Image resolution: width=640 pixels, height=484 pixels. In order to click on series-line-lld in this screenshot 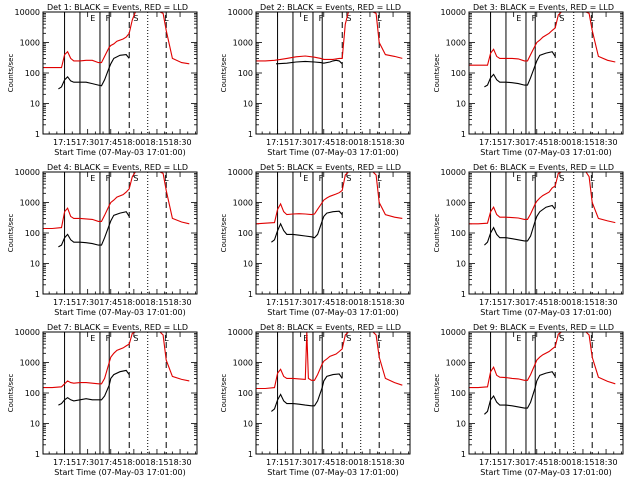, I will do `click(329, 361)`.